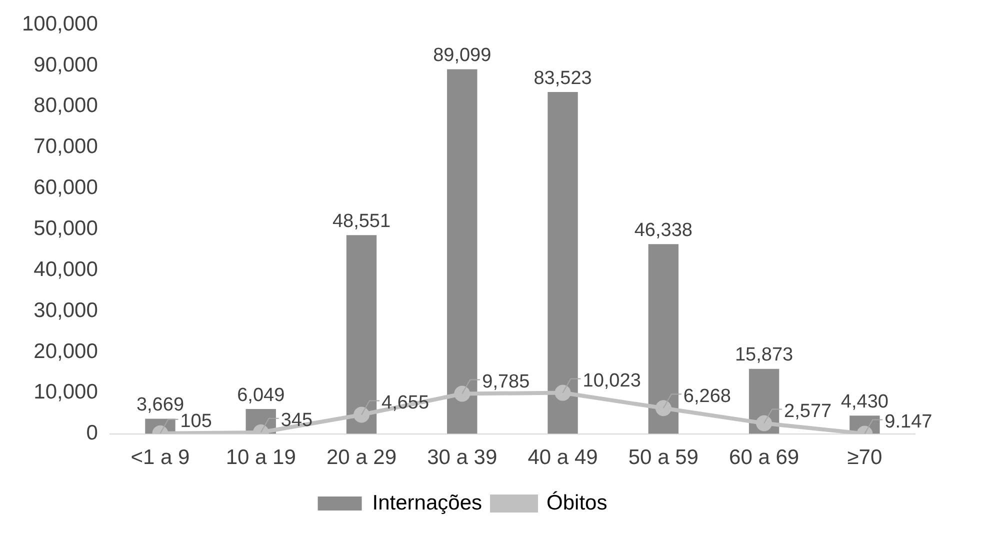  What do you see at coordinates (66, 392) in the screenshot?
I see `y-tick-label: 10,000` at bounding box center [66, 392].